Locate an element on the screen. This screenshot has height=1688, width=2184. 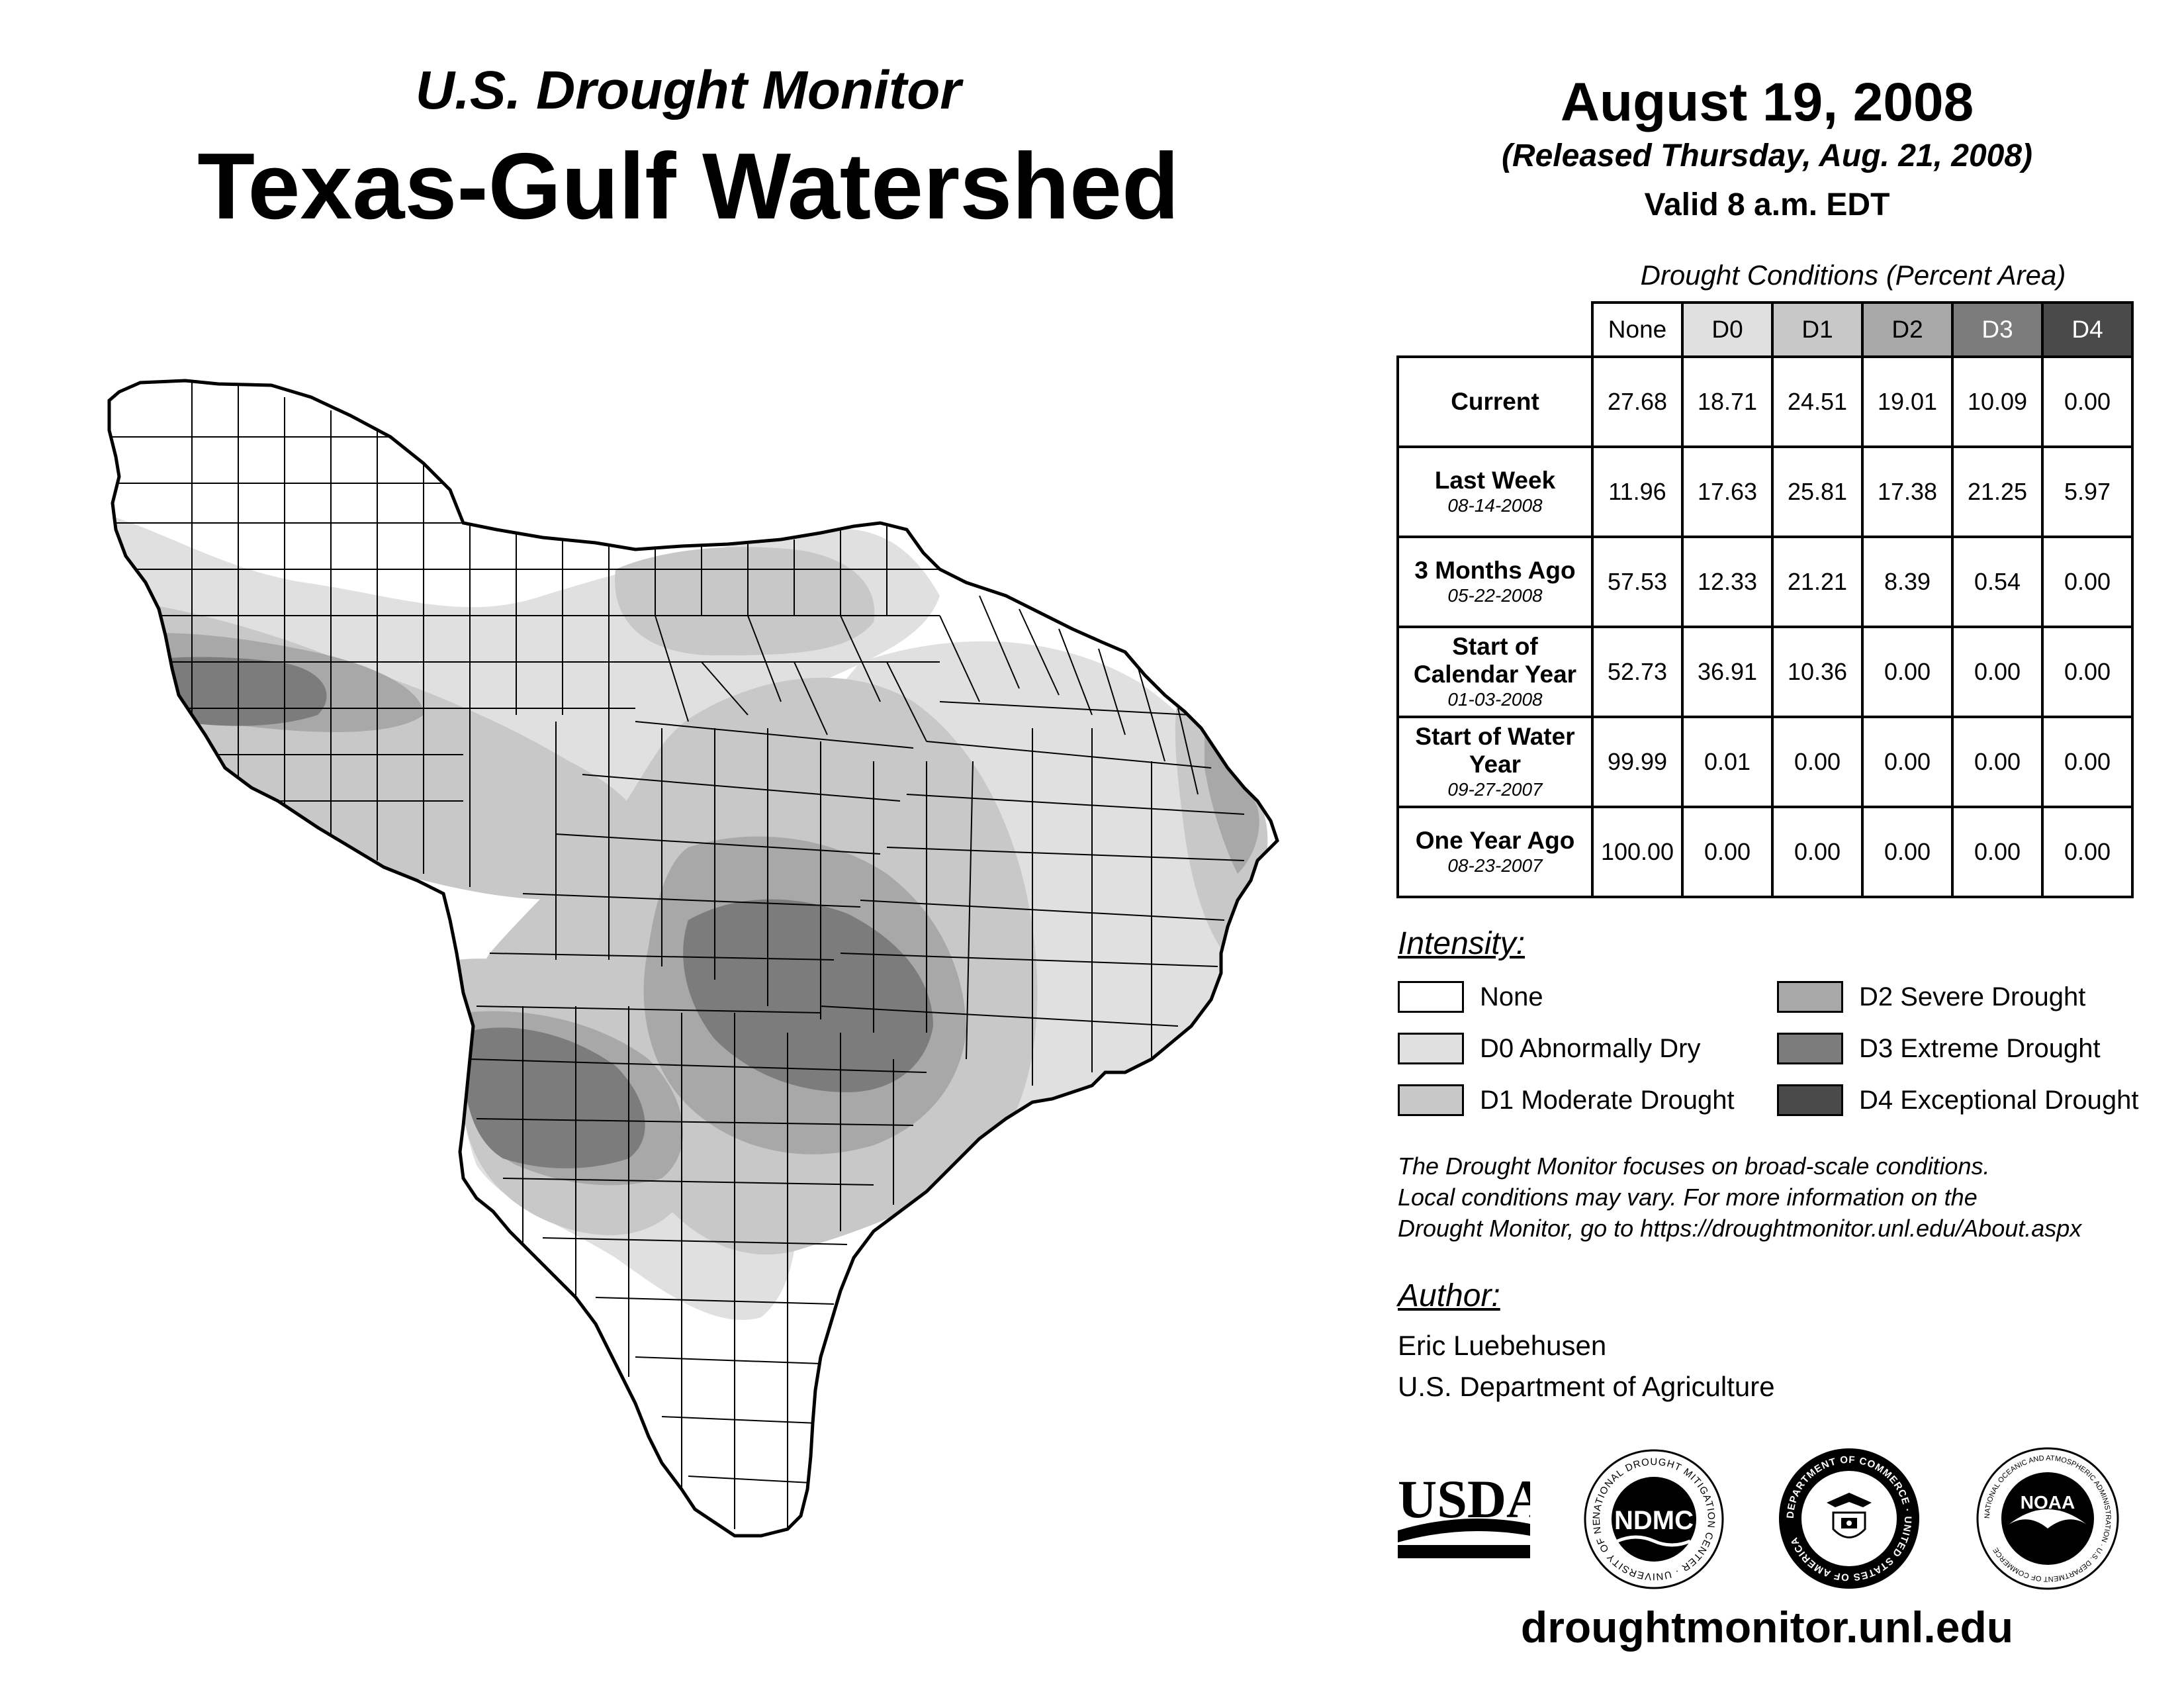
noaa-logo-text: NOAA is located at coordinates (2048, 1502).